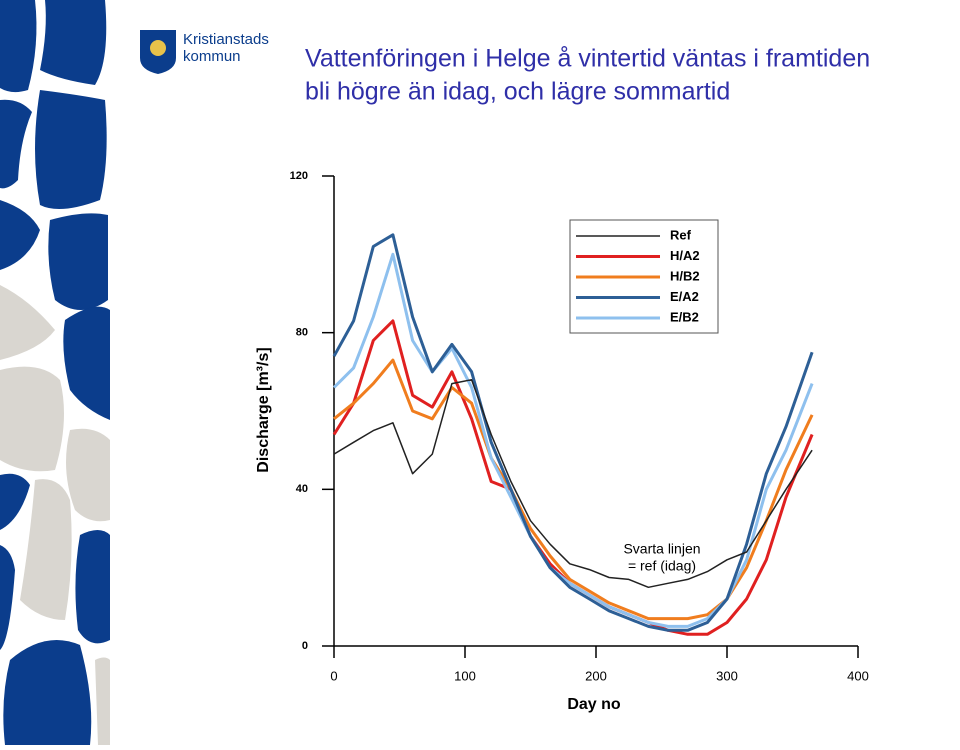  What do you see at coordinates (685, 275) in the screenshot?
I see `legend-label: H/B2` at bounding box center [685, 275].